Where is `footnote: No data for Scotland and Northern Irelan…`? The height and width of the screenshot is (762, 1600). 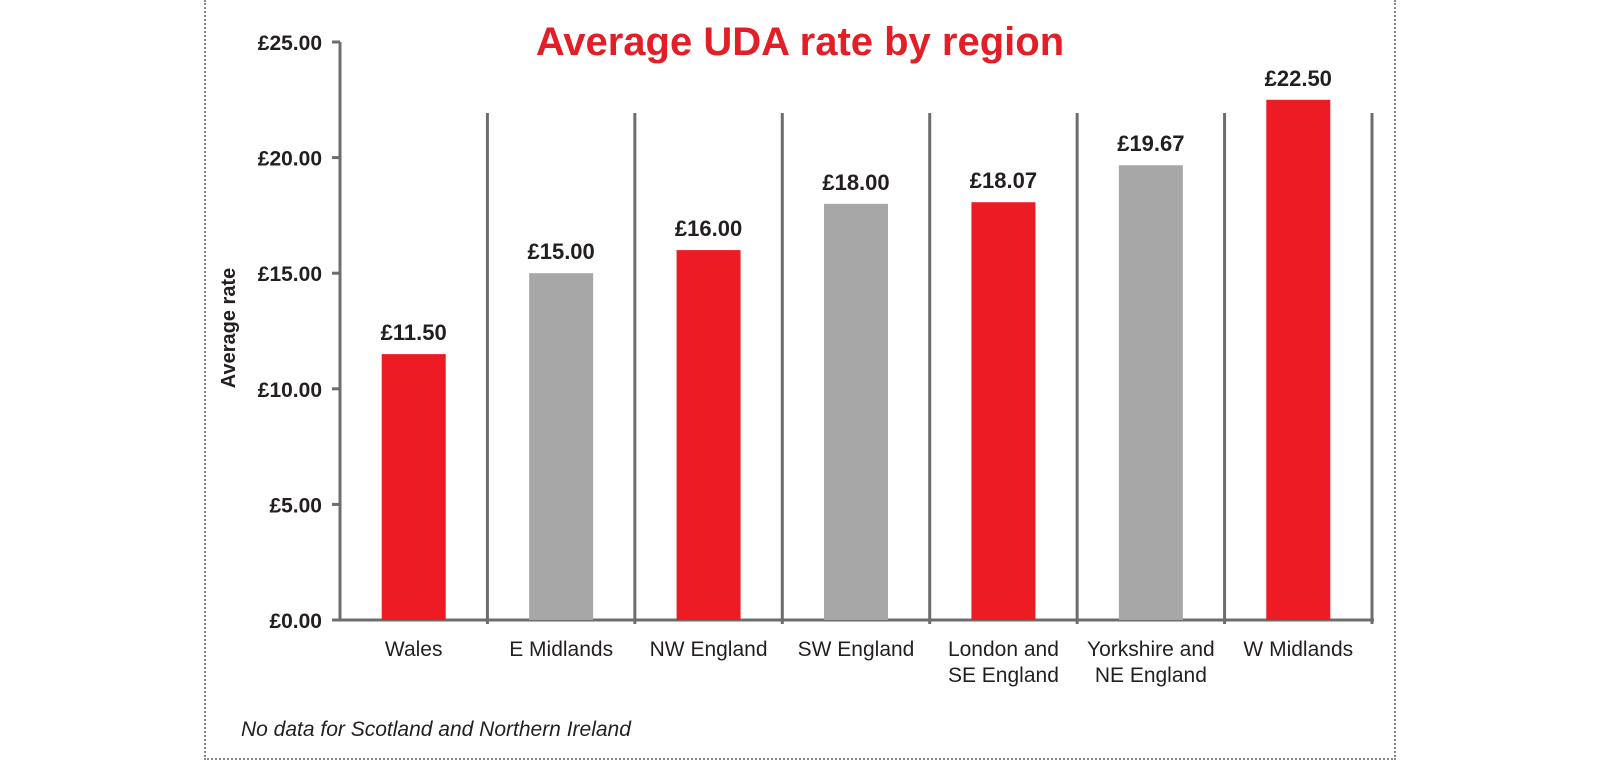 footnote: No data for Scotland and Northern Irelan… is located at coordinates (436, 729).